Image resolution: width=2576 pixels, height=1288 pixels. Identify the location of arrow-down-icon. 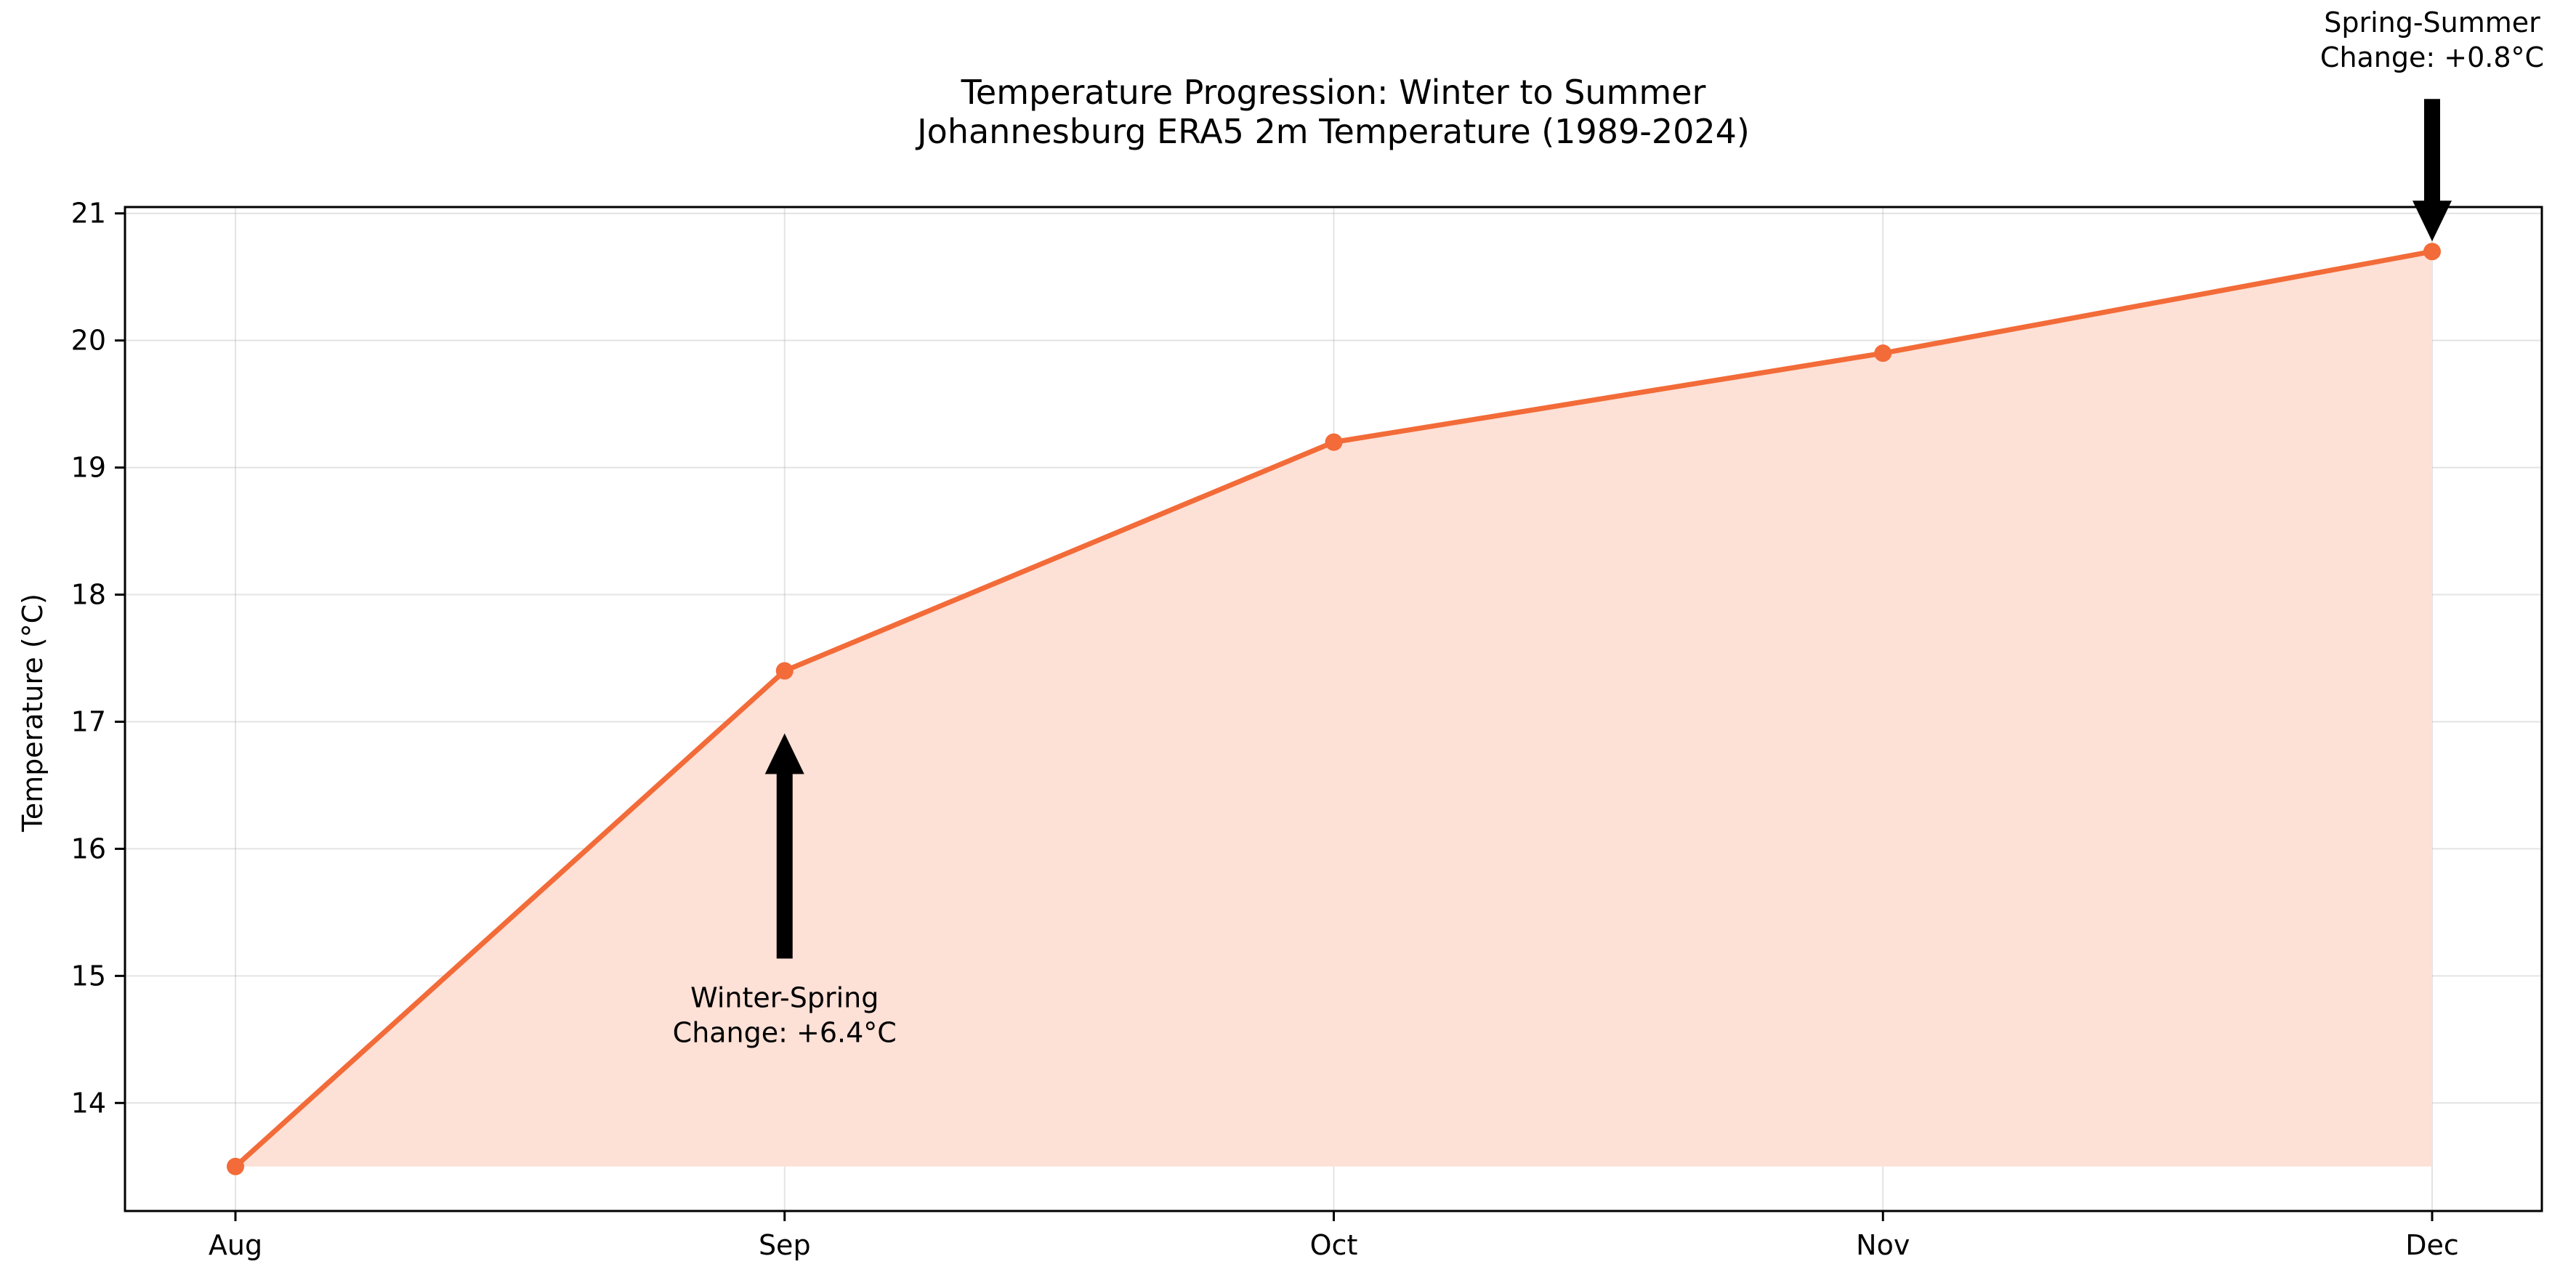
(2433, 170).